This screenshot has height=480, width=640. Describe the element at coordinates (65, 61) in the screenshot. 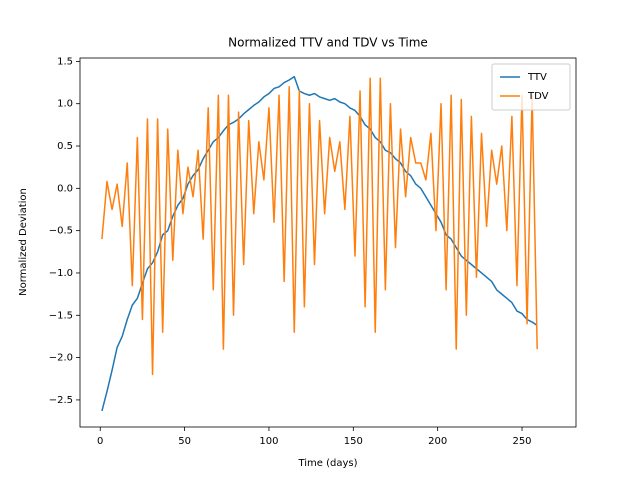

I see `y-tick-label: 1.5` at that location.